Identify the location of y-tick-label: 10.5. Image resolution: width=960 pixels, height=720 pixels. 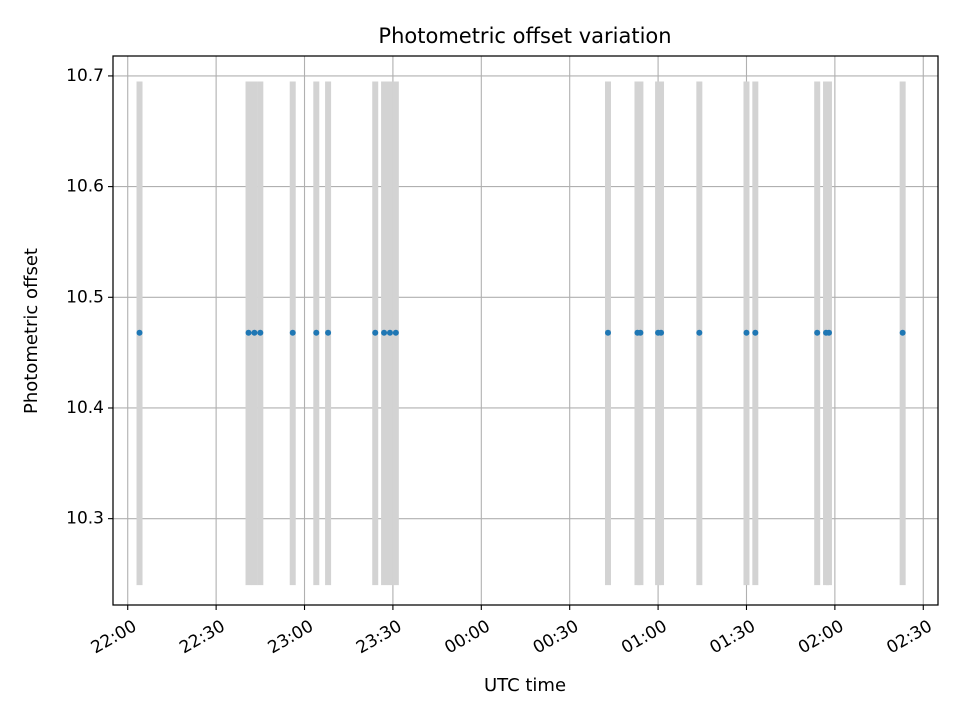
(85, 297).